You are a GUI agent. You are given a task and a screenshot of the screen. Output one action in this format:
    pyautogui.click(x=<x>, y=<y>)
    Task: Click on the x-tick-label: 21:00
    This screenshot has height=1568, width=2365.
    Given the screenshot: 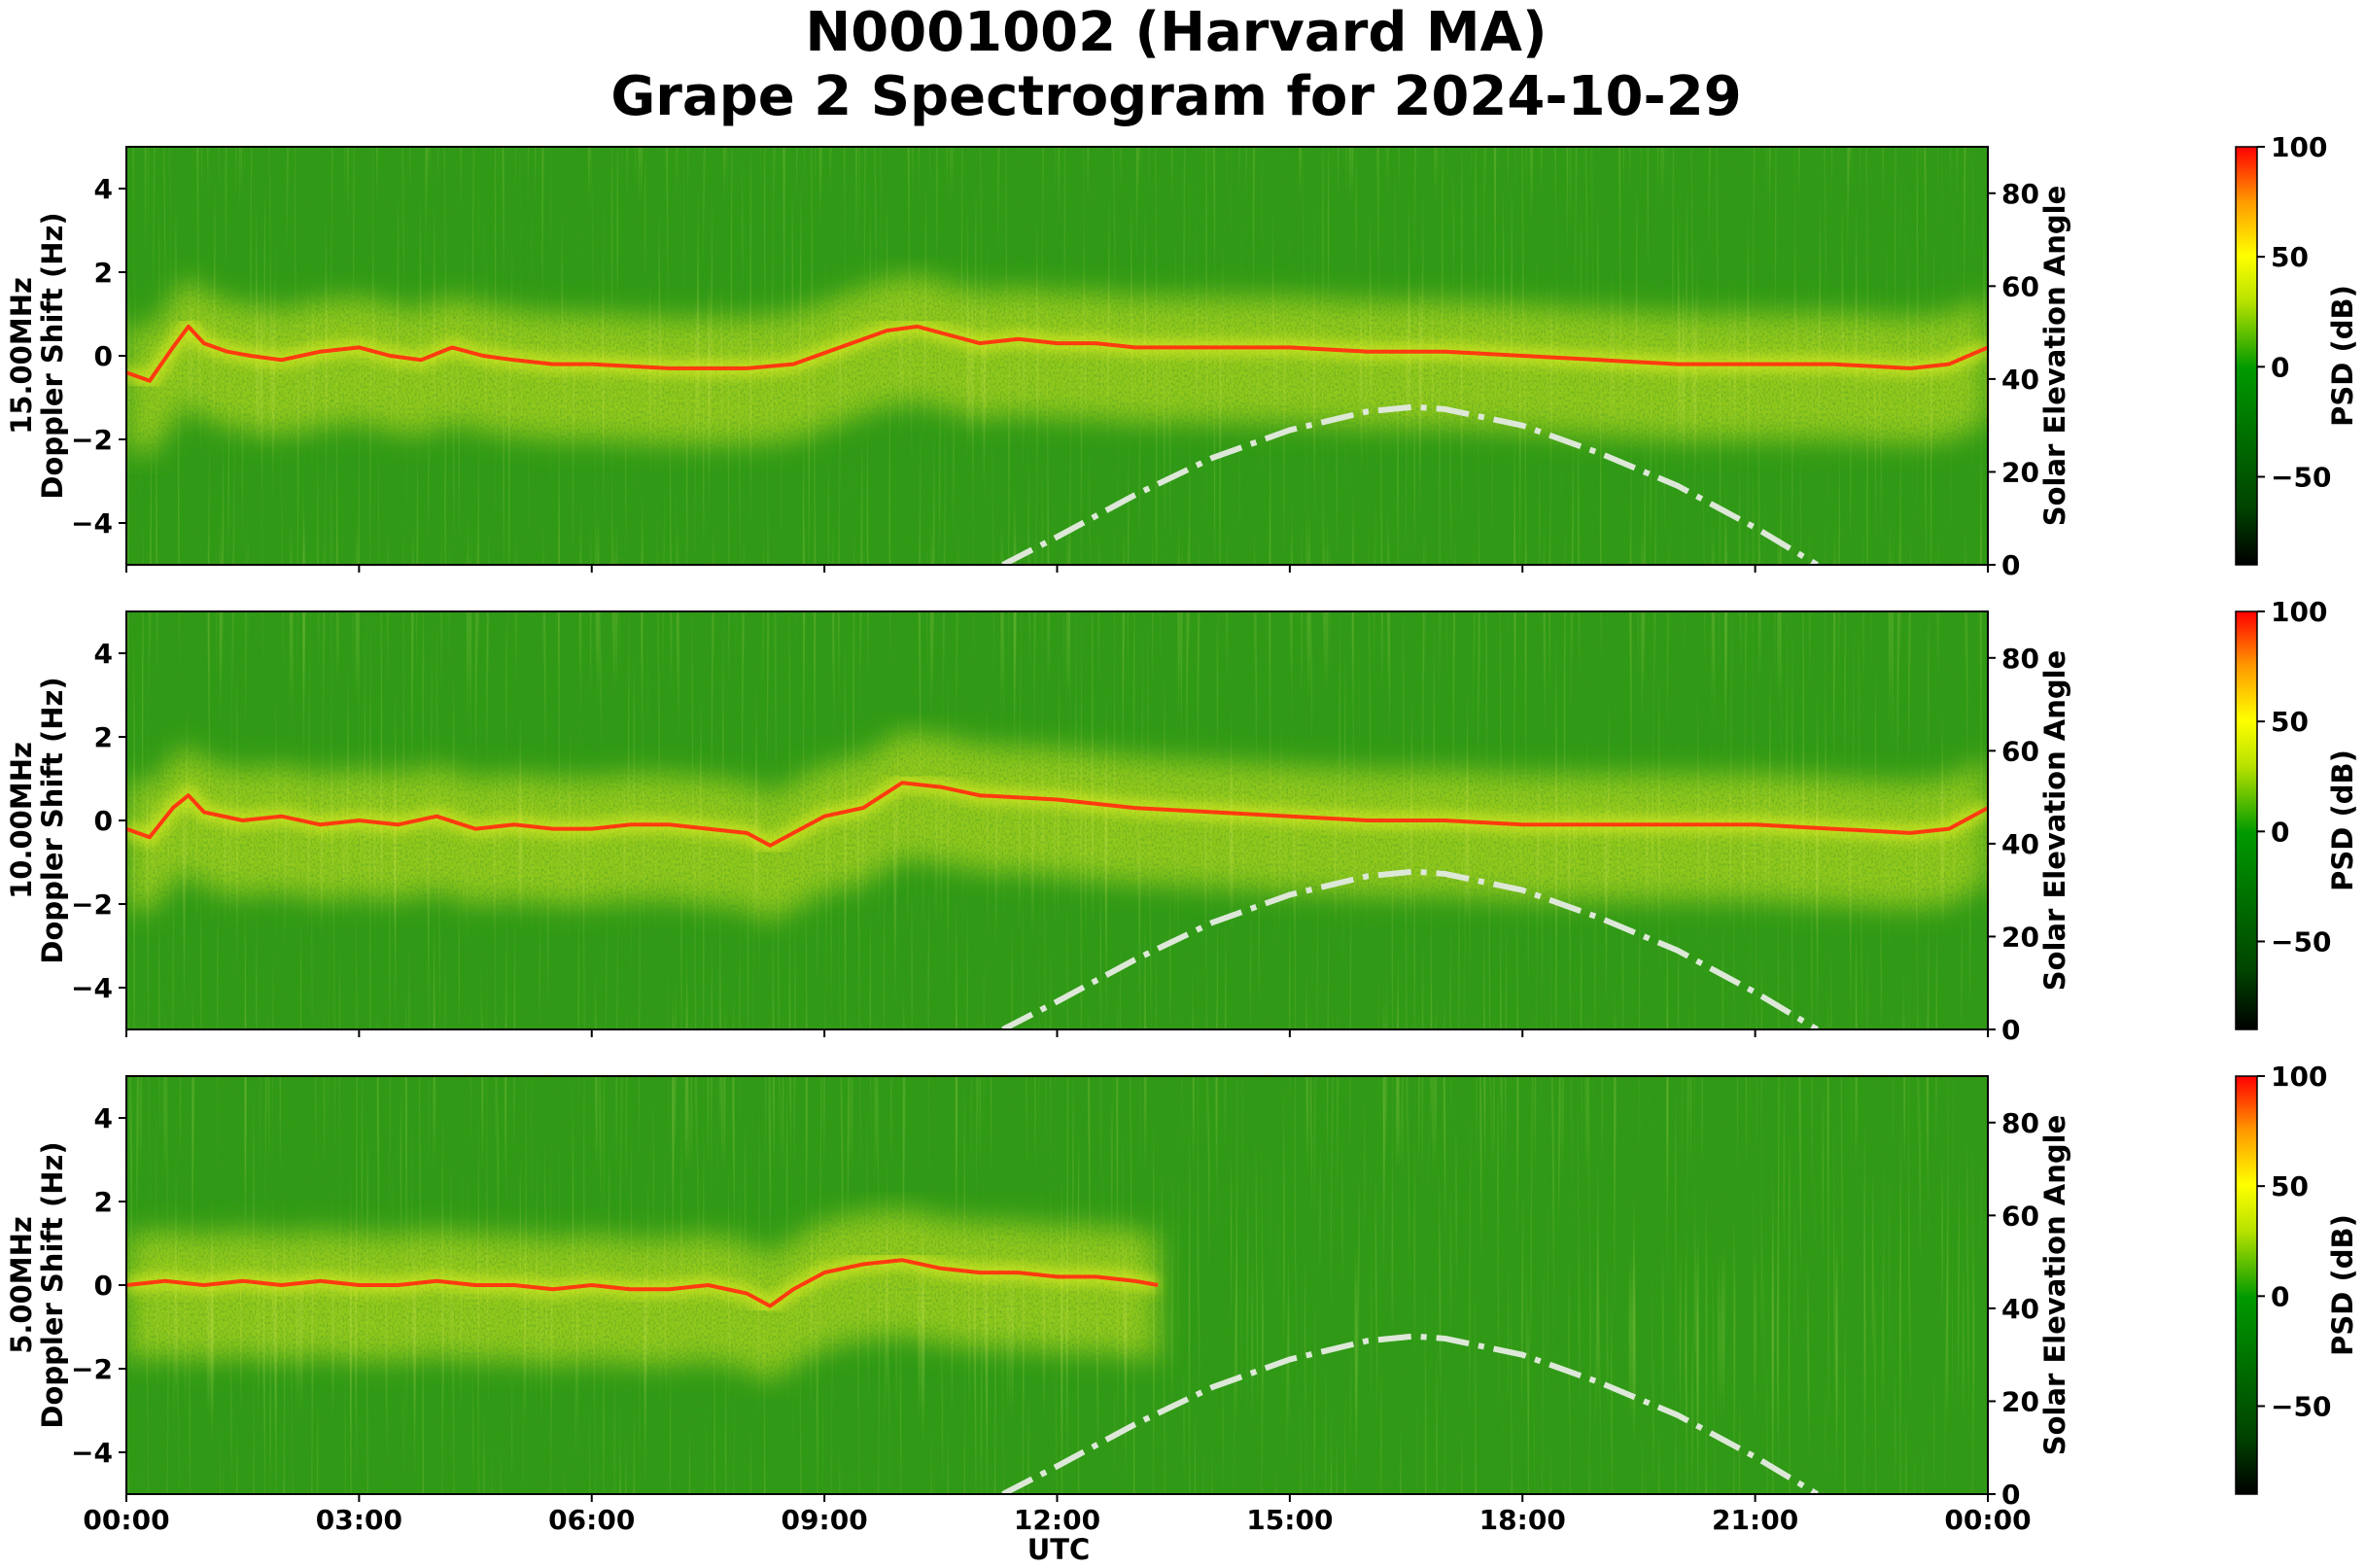 What is the action you would take?
    pyautogui.click(x=1755, y=1520)
    